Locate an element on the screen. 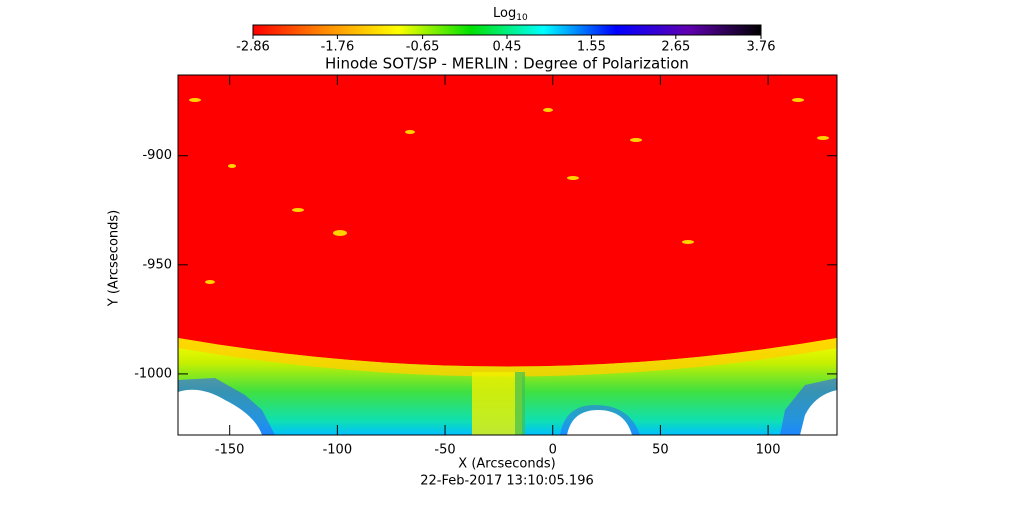  y-tick-label: -1000 is located at coordinates (153, 373).